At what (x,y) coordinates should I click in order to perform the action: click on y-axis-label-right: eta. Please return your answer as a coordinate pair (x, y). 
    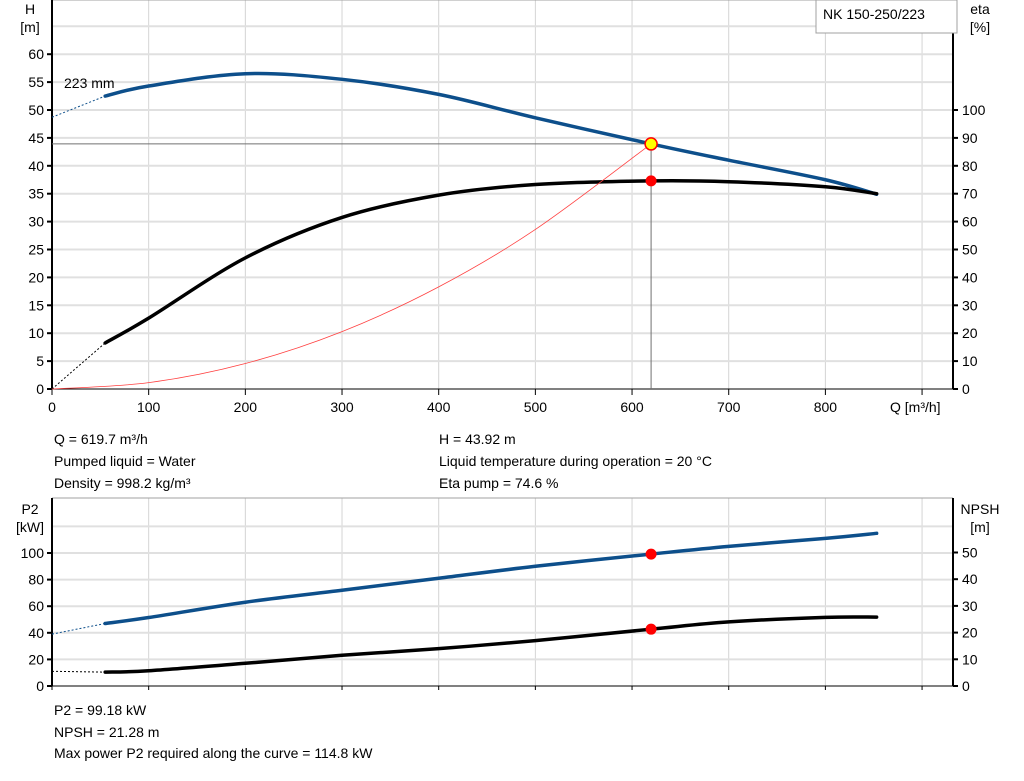
    Looking at the image, I should click on (980, 9).